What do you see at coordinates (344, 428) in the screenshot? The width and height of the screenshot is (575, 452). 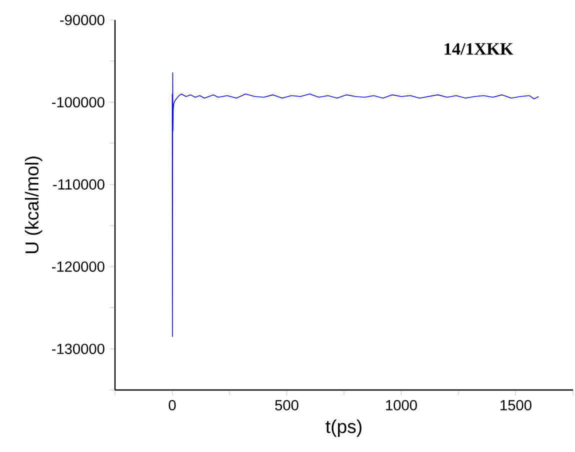 I see `x-axis-title: t(ps)` at bounding box center [344, 428].